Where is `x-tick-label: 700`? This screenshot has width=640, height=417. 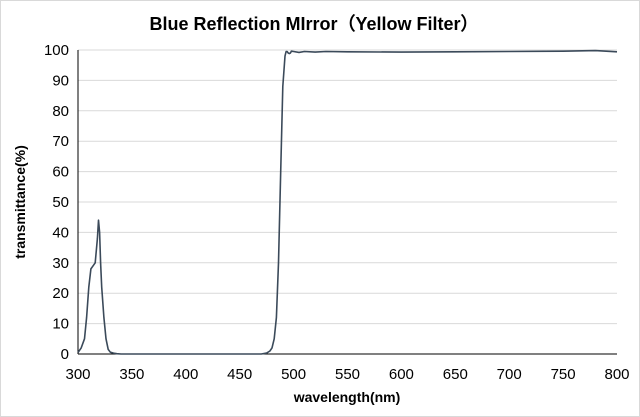
x-tick-label: 700 is located at coordinates (509, 374).